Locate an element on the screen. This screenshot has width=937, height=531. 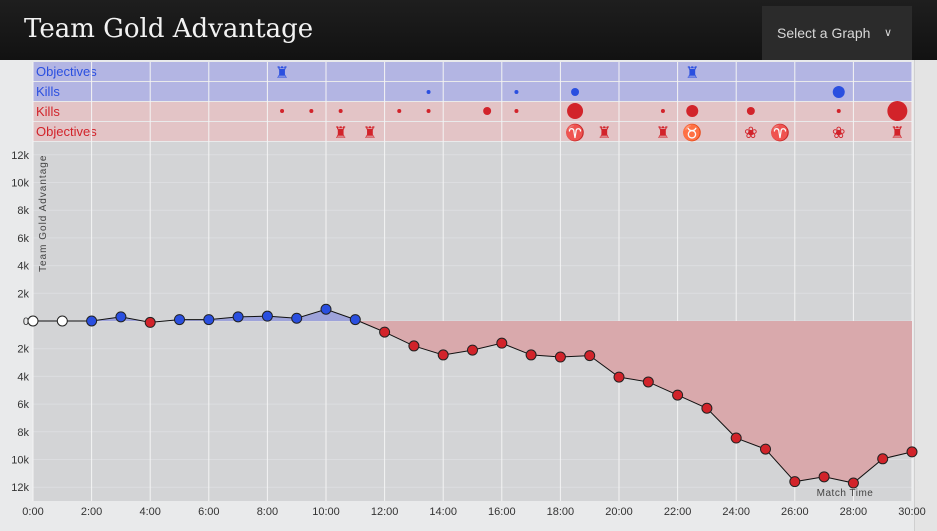
y-axis-label: Team Gold Advantage is located at coordinates (43, 213).